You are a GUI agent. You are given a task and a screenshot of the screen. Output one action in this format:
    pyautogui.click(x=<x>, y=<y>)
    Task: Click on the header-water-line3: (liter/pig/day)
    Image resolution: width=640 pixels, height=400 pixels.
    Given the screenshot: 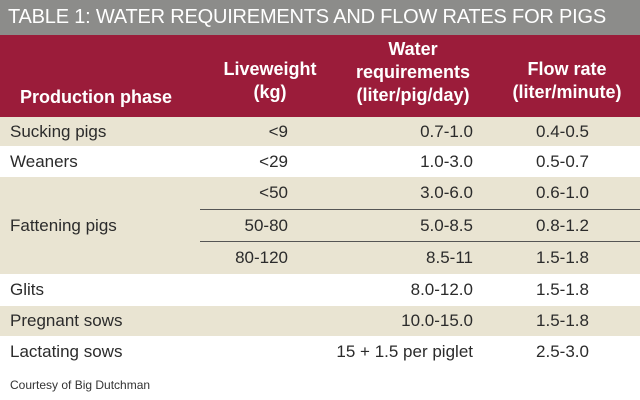 What is the action you would take?
    pyautogui.click(x=413, y=95)
    